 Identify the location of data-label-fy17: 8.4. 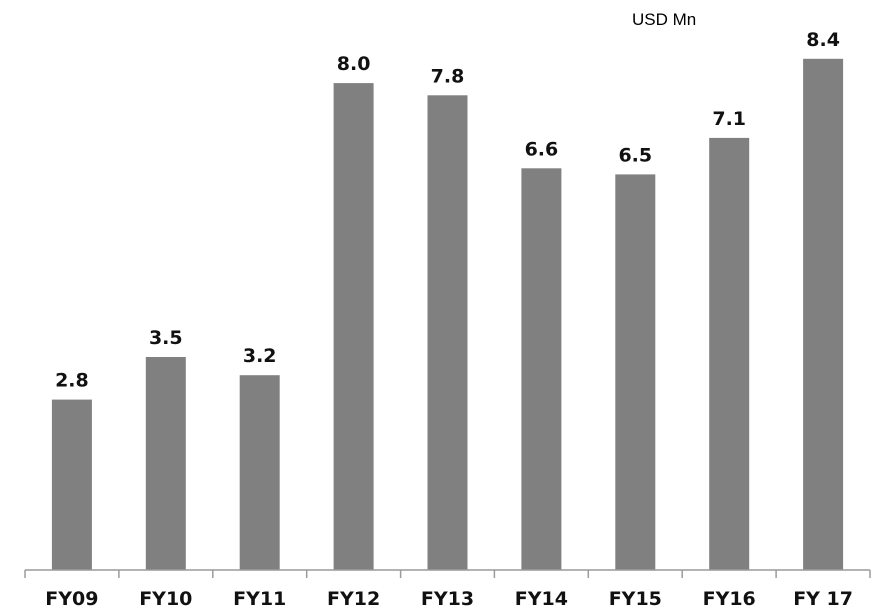
(823, 40).